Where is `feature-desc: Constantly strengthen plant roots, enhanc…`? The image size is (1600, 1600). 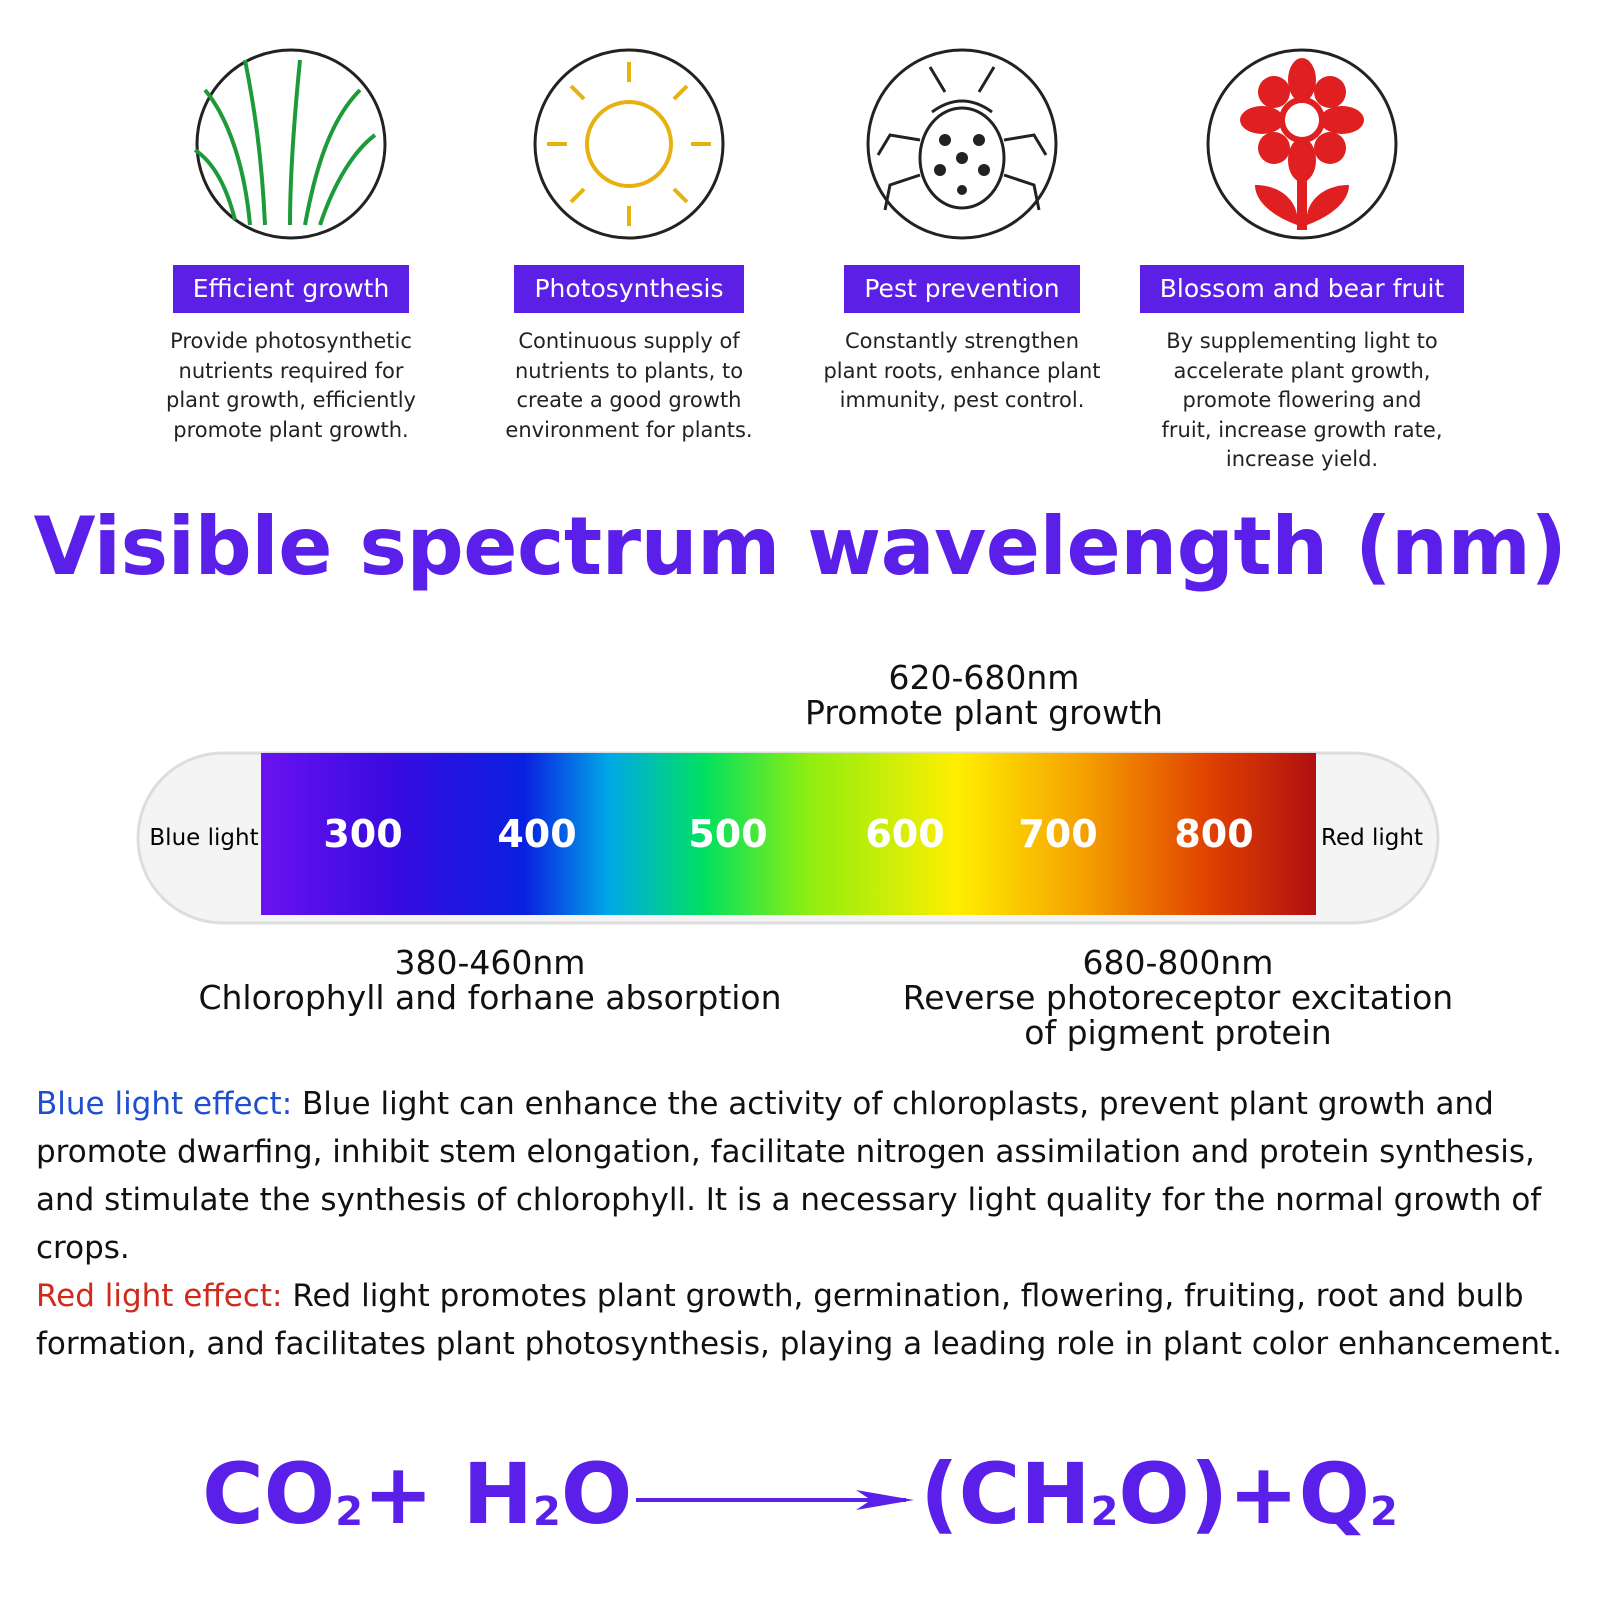 feature-desc: Constantly strengthen plant roots, enhanc… is located at coordinates (962, 371).